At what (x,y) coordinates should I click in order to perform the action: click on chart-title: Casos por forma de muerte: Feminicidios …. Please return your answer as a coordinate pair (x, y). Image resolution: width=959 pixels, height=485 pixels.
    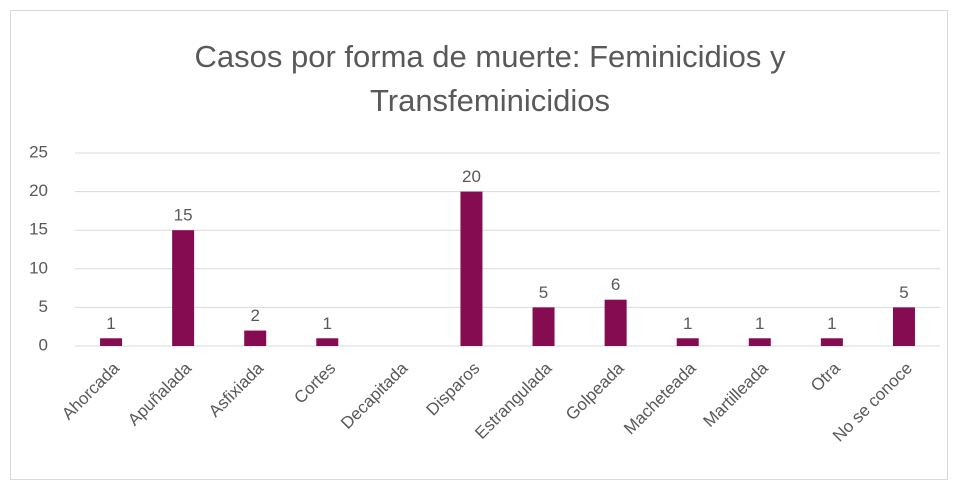
    Looking at the image, I should click on (490, 78).